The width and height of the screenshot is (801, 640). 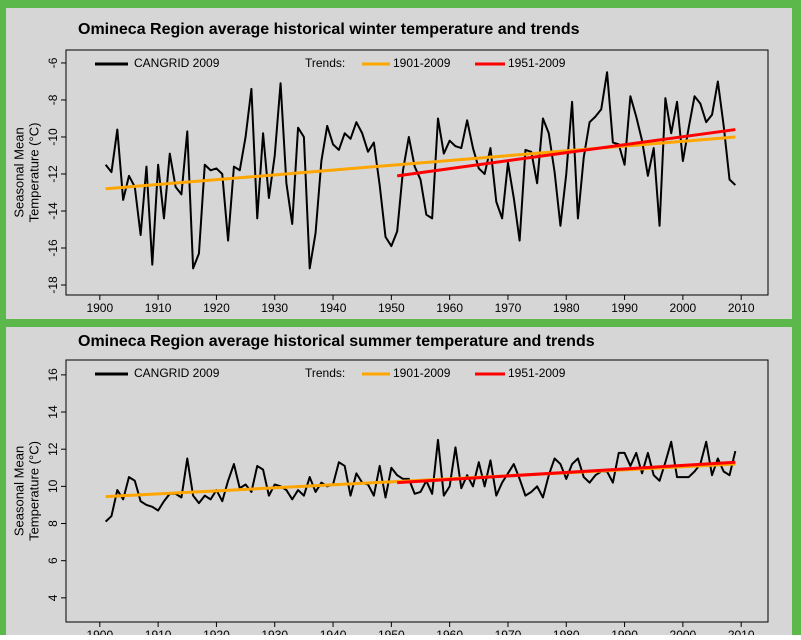 I want to click on y-tick-label: 14, so click(x=53, y=412).